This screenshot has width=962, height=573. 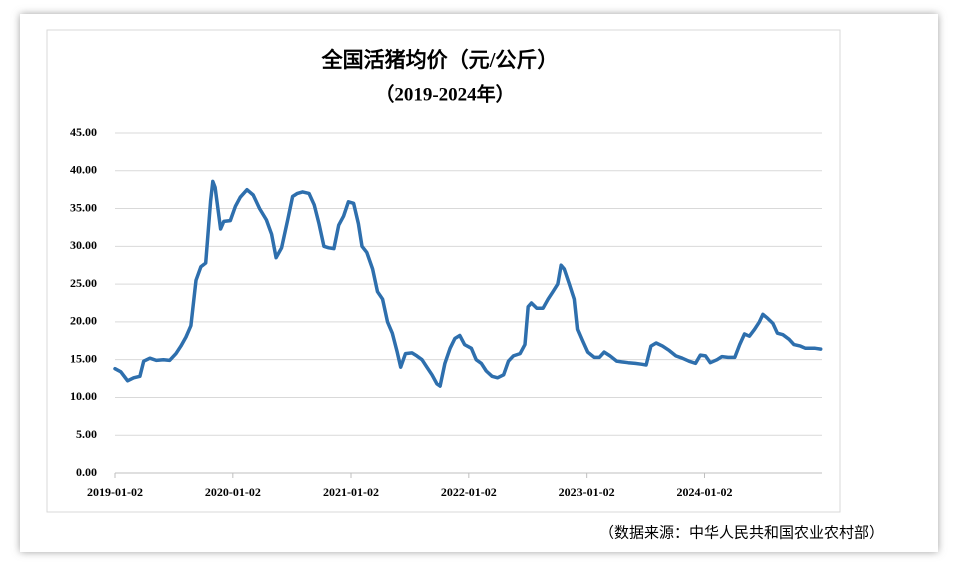 What do you see at coordinates (741, 532) in the screenshot?
I see `source-note: （数据来源：中华人民共和国农业农村部）` at bounding box center [741, 532].